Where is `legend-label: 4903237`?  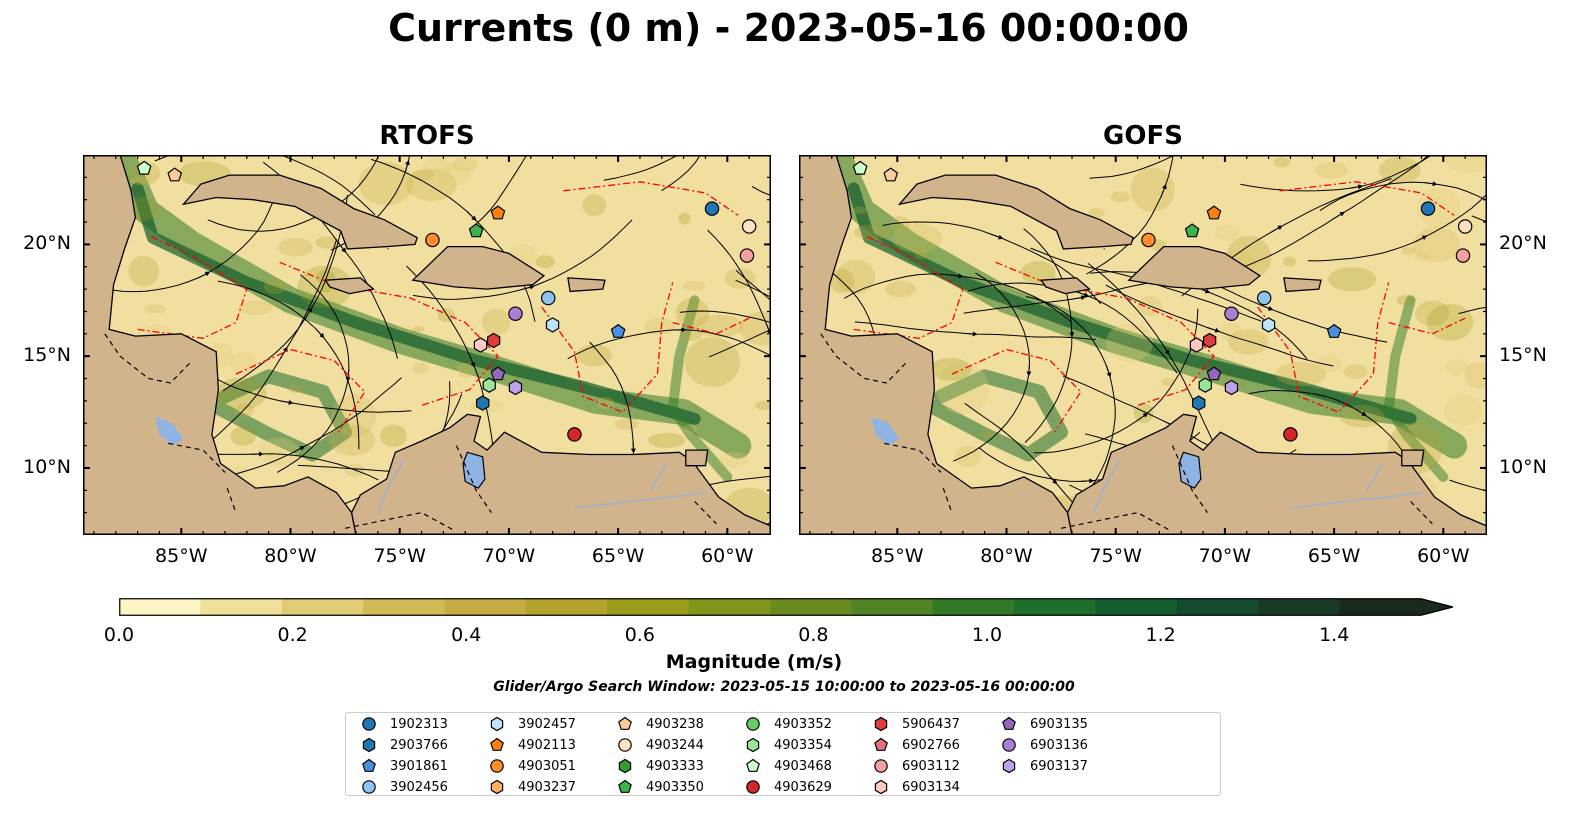 legend-label: 4903237 is located at coordinates (547, 787).